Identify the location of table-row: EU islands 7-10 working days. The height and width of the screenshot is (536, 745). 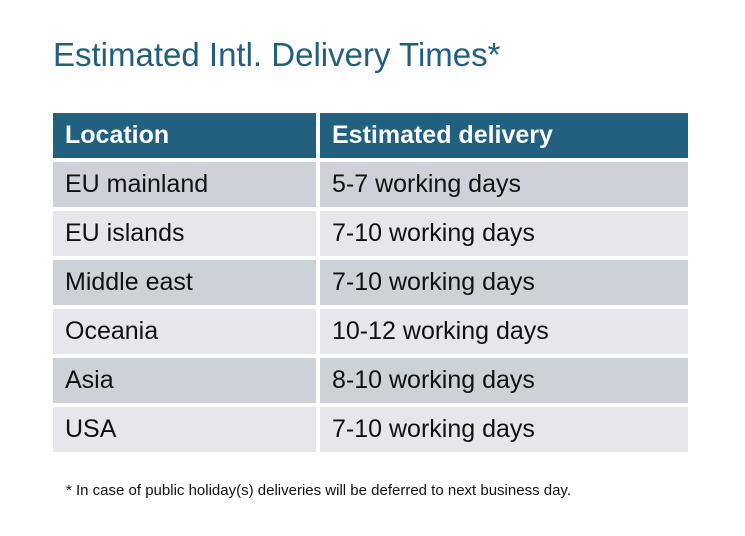
(370, 235).